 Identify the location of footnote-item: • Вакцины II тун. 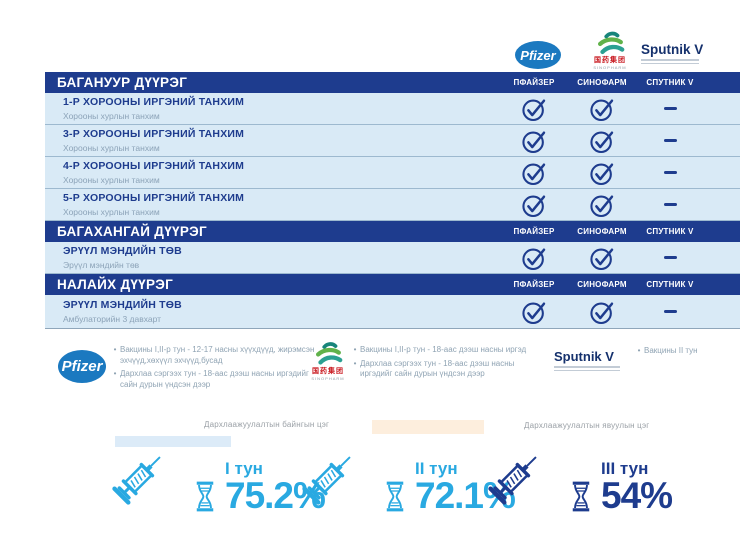
(689, 351).